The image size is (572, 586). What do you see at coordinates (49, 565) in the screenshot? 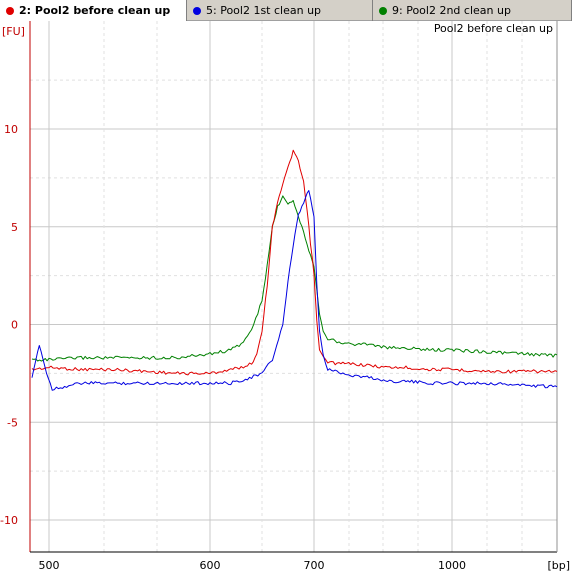
I see `x-tick-label: 500` at bounding box center [49, 565].